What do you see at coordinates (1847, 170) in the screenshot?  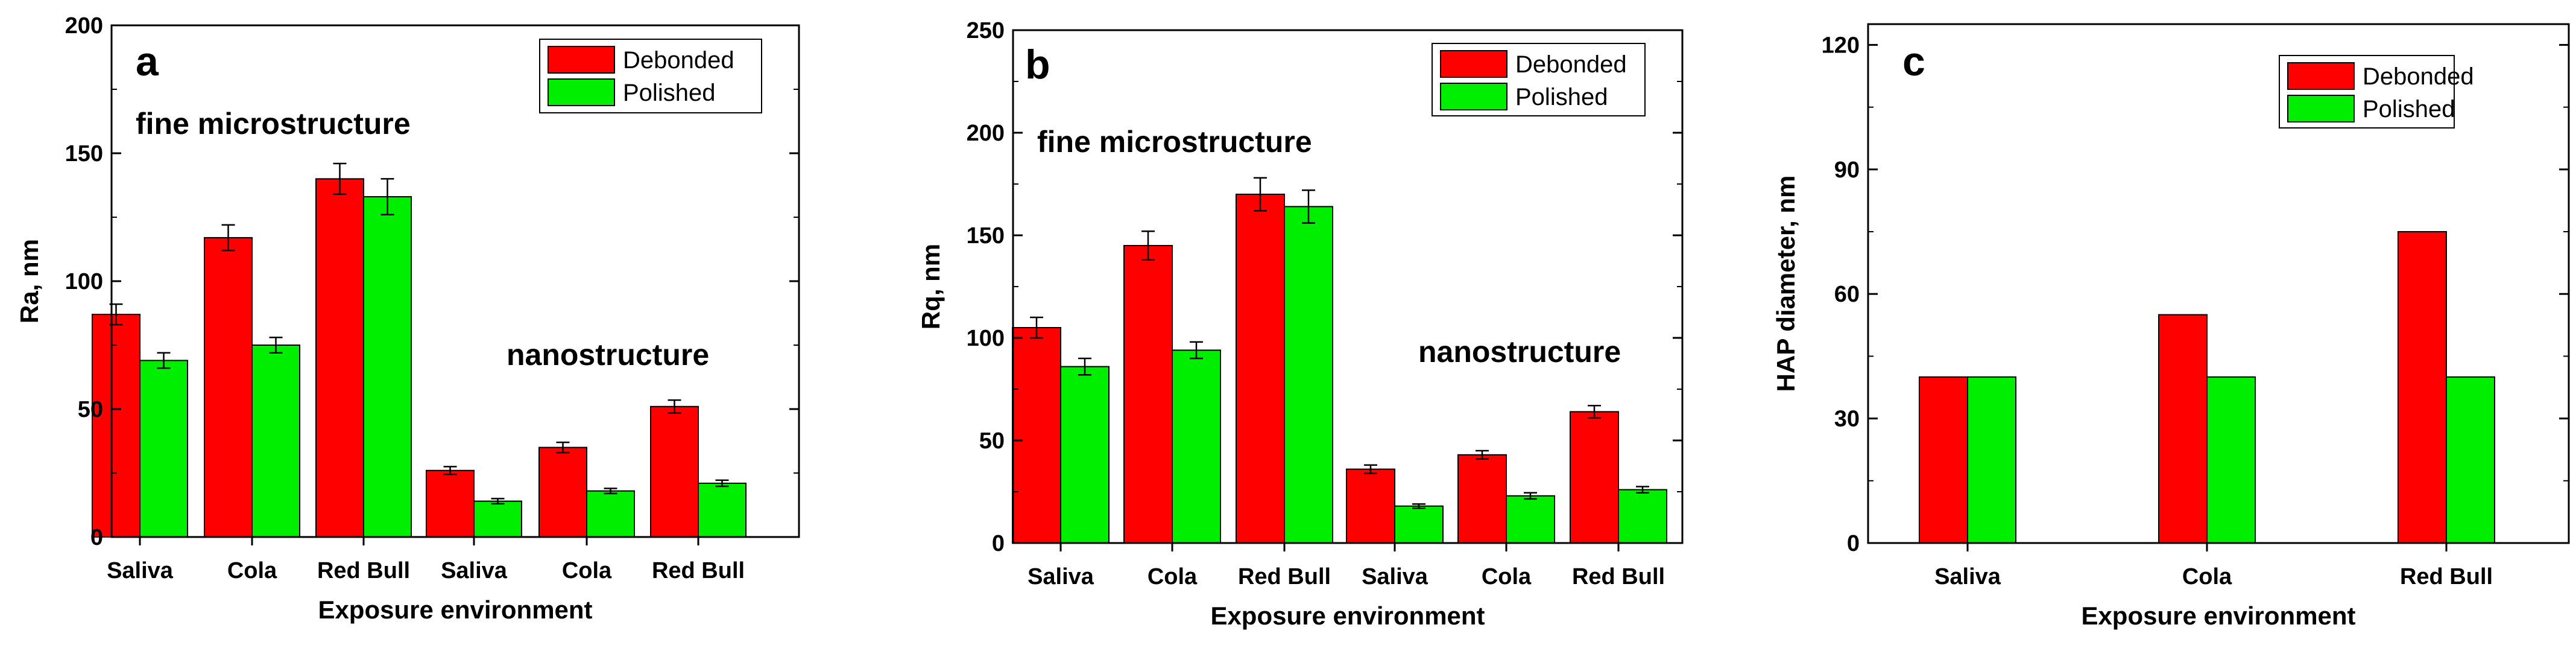 I see `y-tick-label-3: 90` at bounding box center [1847, 170].